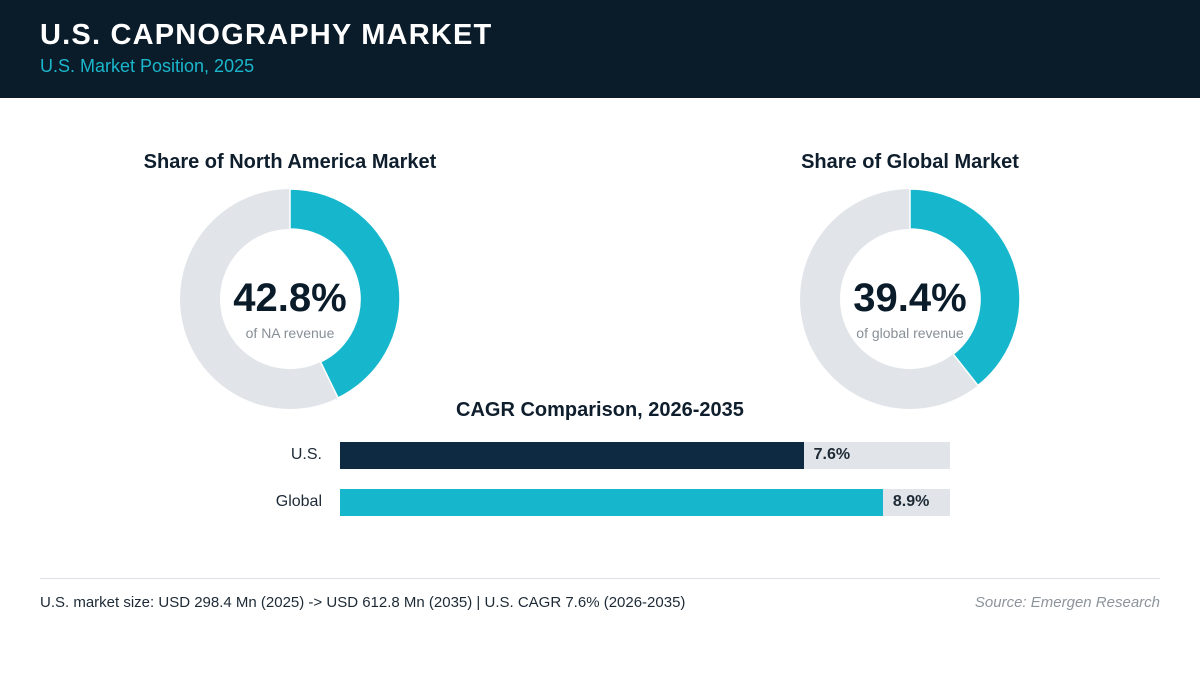 This screenshot has height=675, width=1200. What do you see at coordinates (290, 333) in the screenshot?
I see `na-share-caption: of NA revenue` at bounding box center [290, 333].